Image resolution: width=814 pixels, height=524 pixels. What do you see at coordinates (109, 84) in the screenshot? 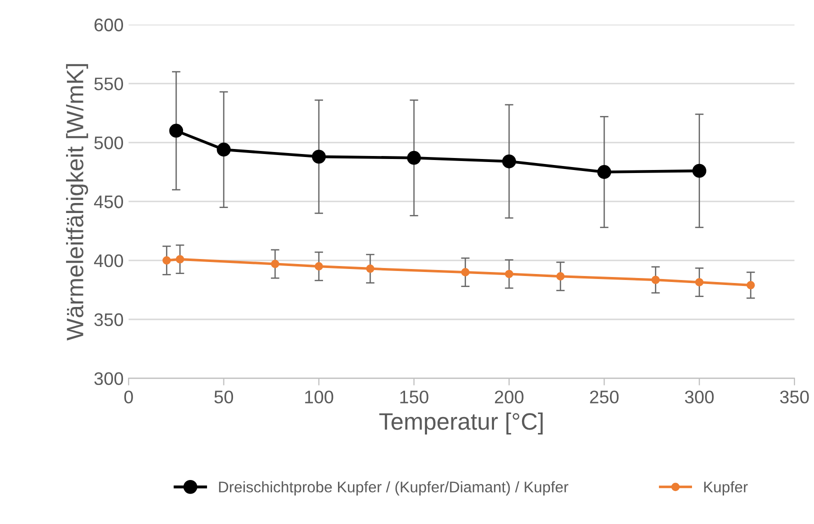
I see `y-tick-label: 550` at bounding box center [109, 84].